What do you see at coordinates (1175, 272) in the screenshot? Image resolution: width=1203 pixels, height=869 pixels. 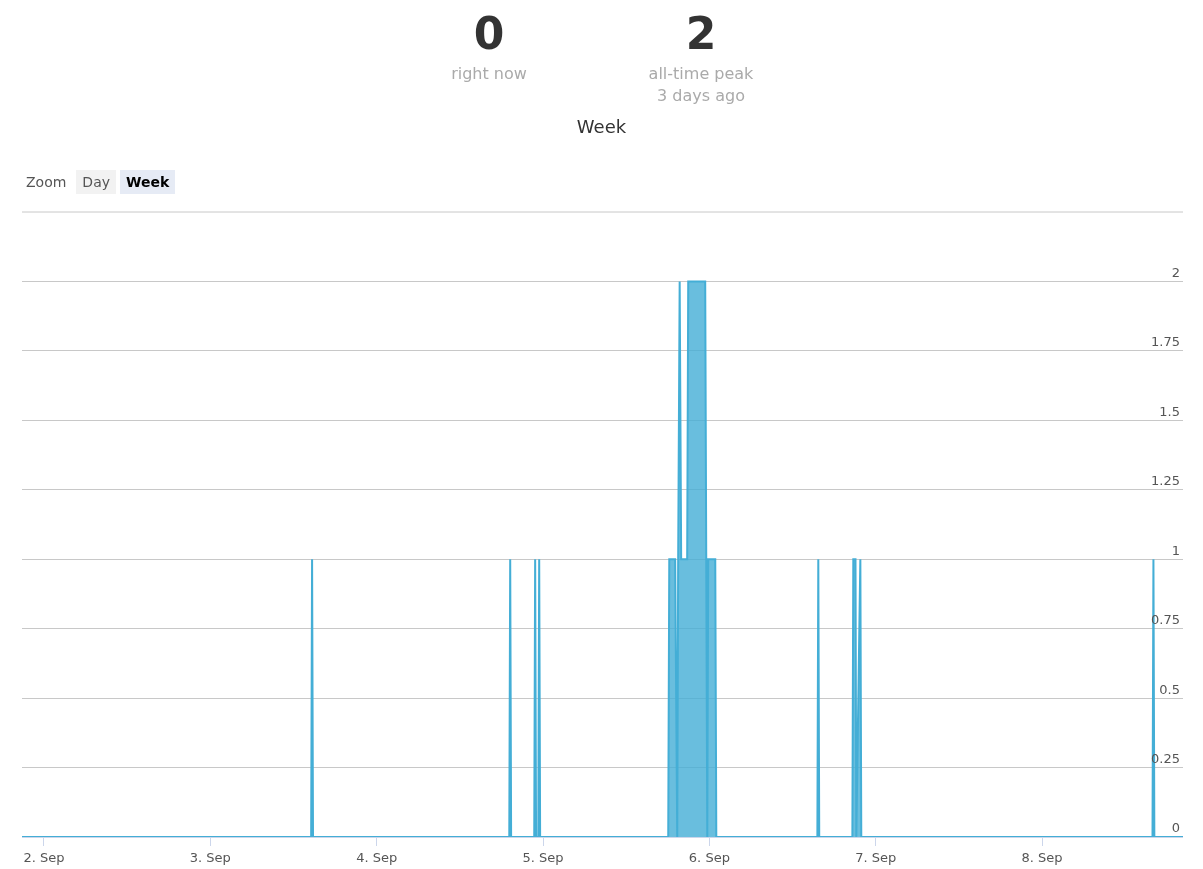 I see `y-tick-label: 2` at bounding box center [1175, 272].